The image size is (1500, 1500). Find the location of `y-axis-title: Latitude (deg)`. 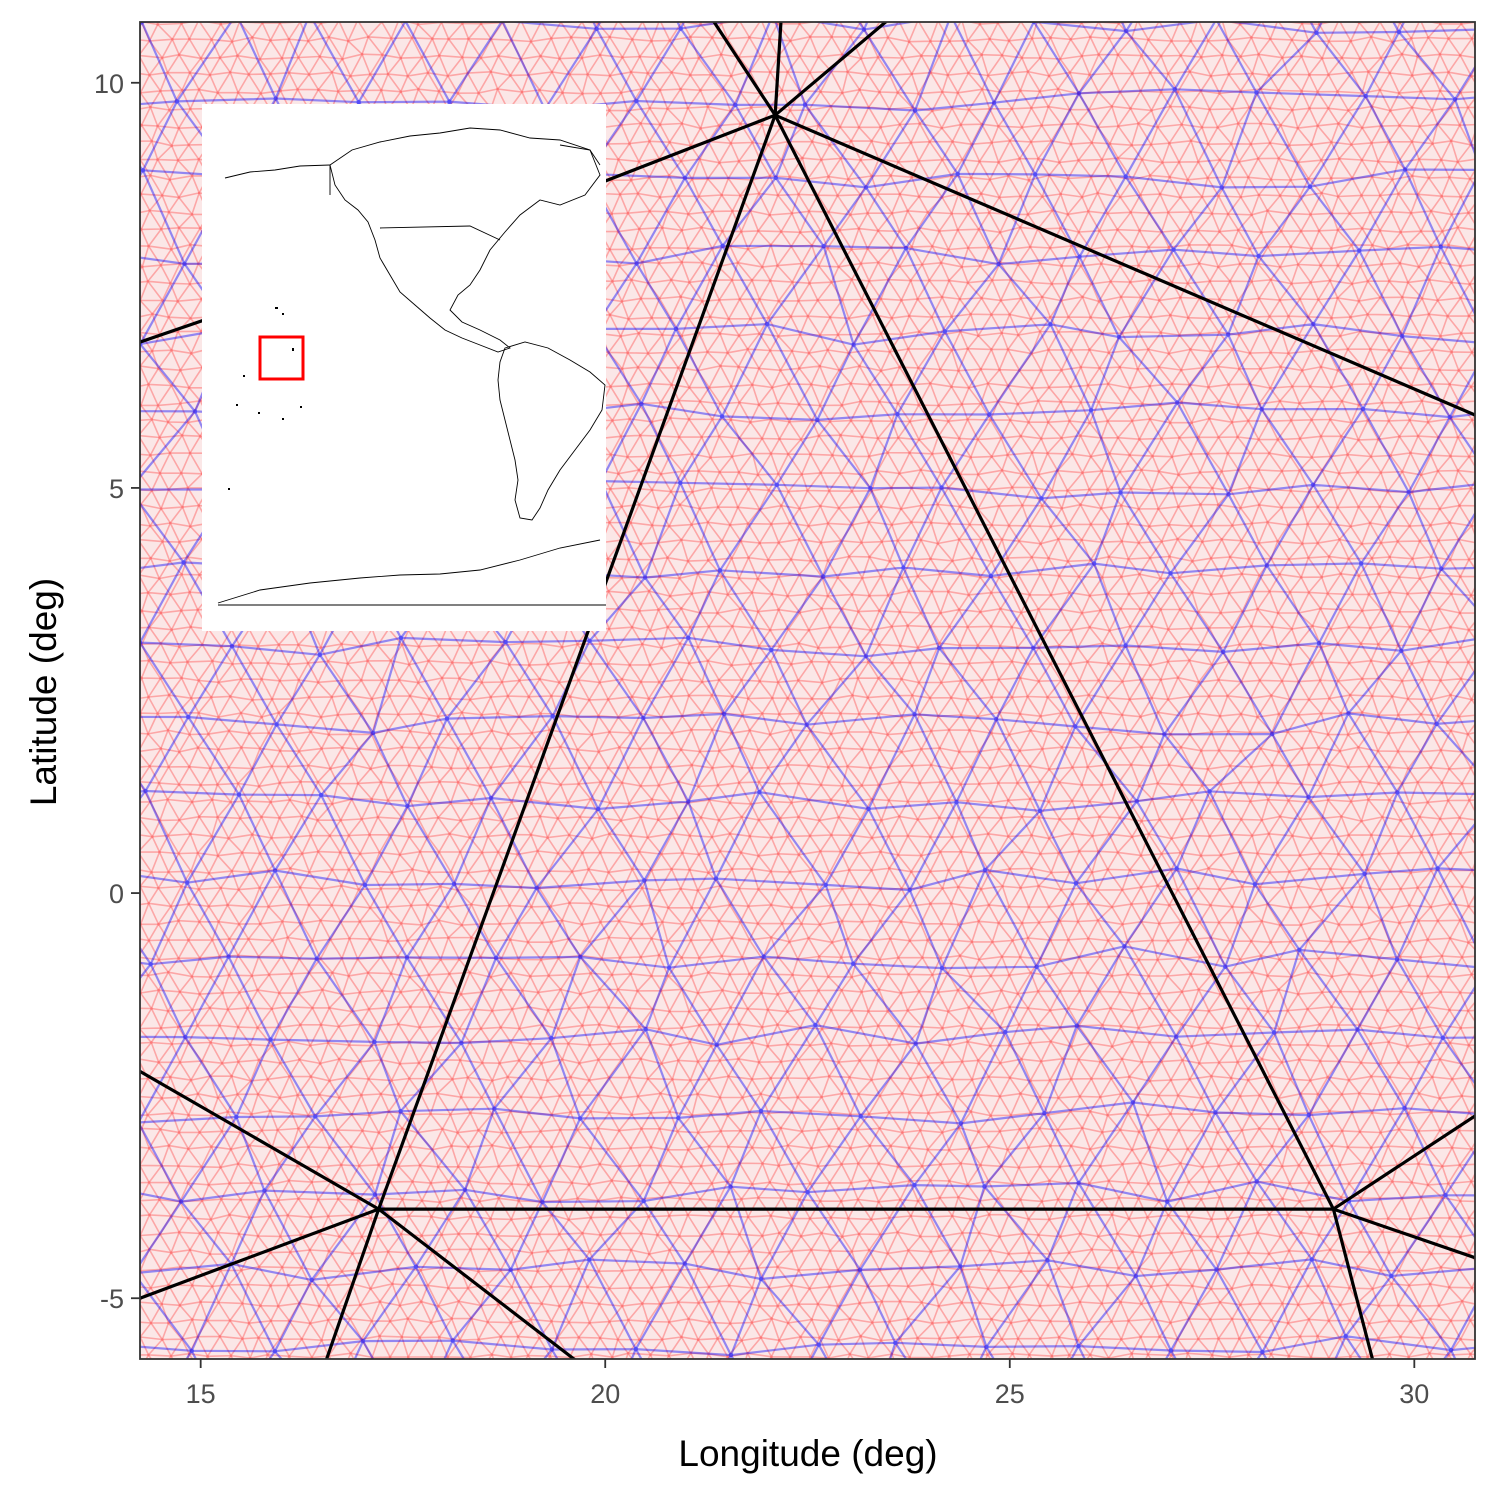

y-axis-title: Latitude (deg) is located at coordinates (43, 692).